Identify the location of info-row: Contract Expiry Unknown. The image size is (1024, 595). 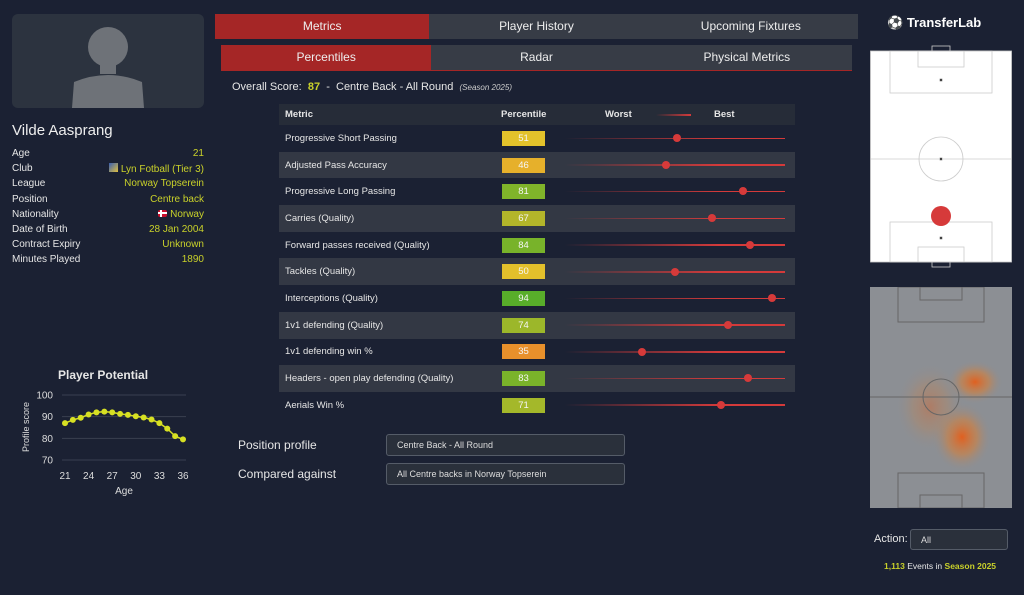
(108, 246).